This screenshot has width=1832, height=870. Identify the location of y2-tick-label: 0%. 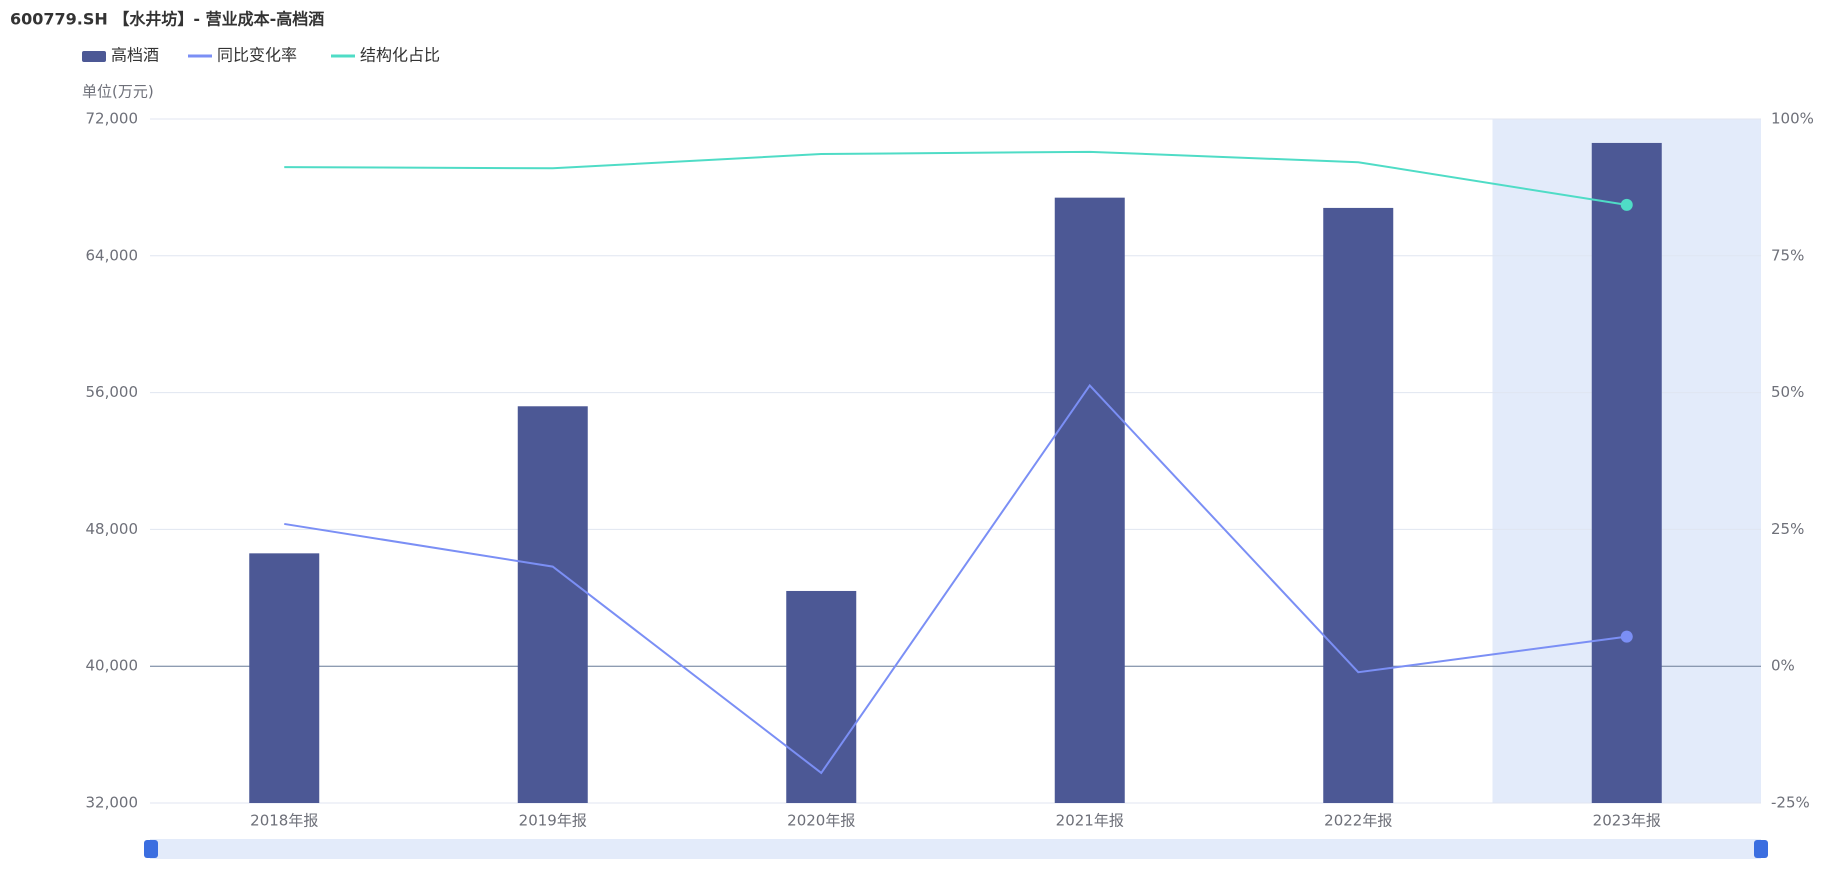
(1783, 666).